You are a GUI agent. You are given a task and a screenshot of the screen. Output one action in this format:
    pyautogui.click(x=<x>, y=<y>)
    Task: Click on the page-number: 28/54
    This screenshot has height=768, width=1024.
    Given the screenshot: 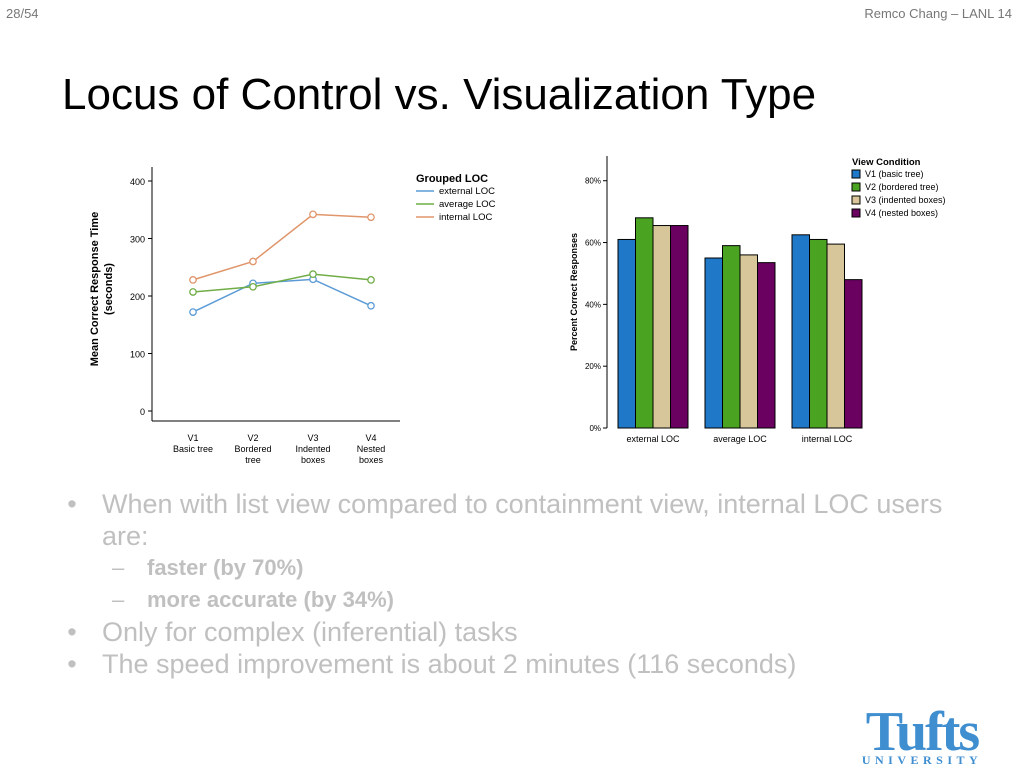 What is the action you would take?
    pyautogui.click(x=22, y=13)
    